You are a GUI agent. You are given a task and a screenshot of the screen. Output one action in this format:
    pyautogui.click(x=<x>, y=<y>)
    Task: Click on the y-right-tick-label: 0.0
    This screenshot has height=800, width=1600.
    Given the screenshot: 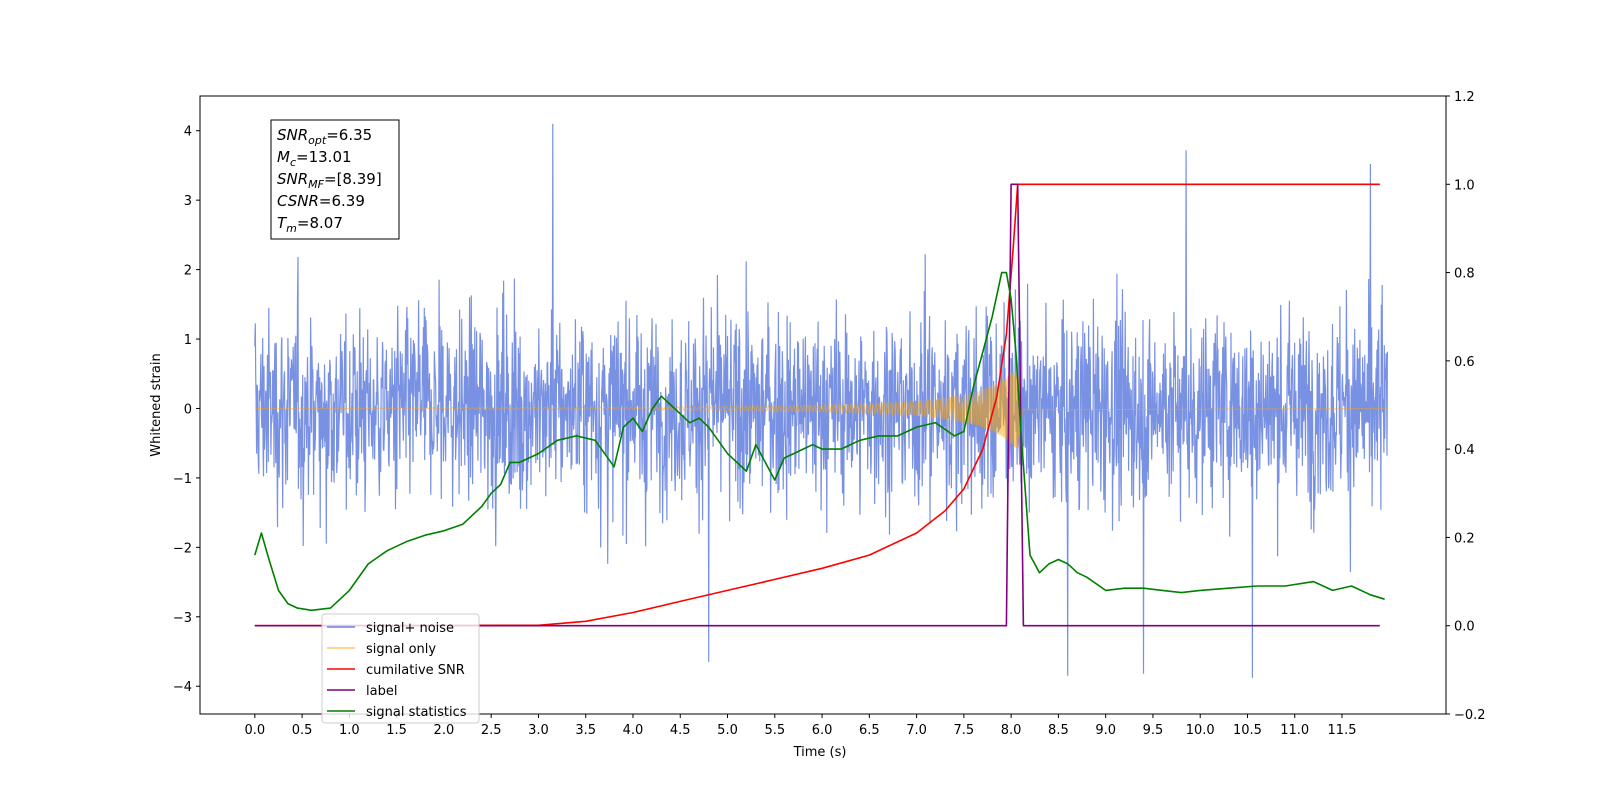 What is the action you would take?
    pyautogui.click(x=1464, y=627)
    